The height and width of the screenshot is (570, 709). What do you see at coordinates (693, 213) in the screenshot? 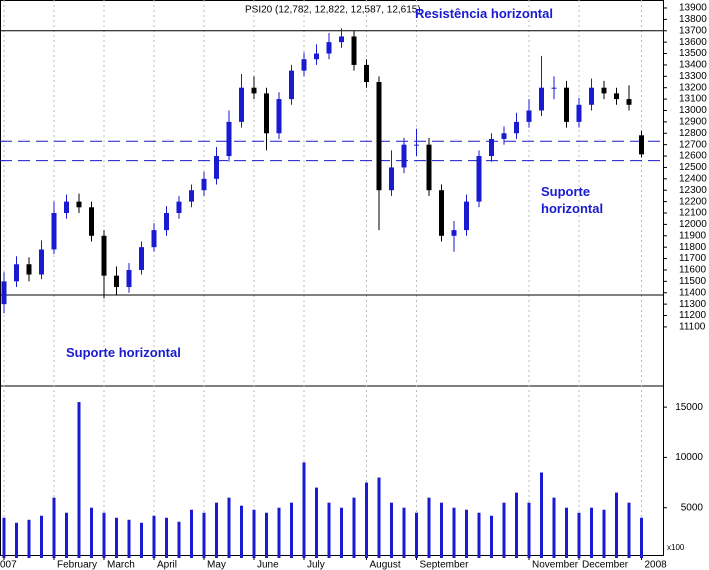
I see `y-tick-label: 12100` at bounding box center [693, 213].